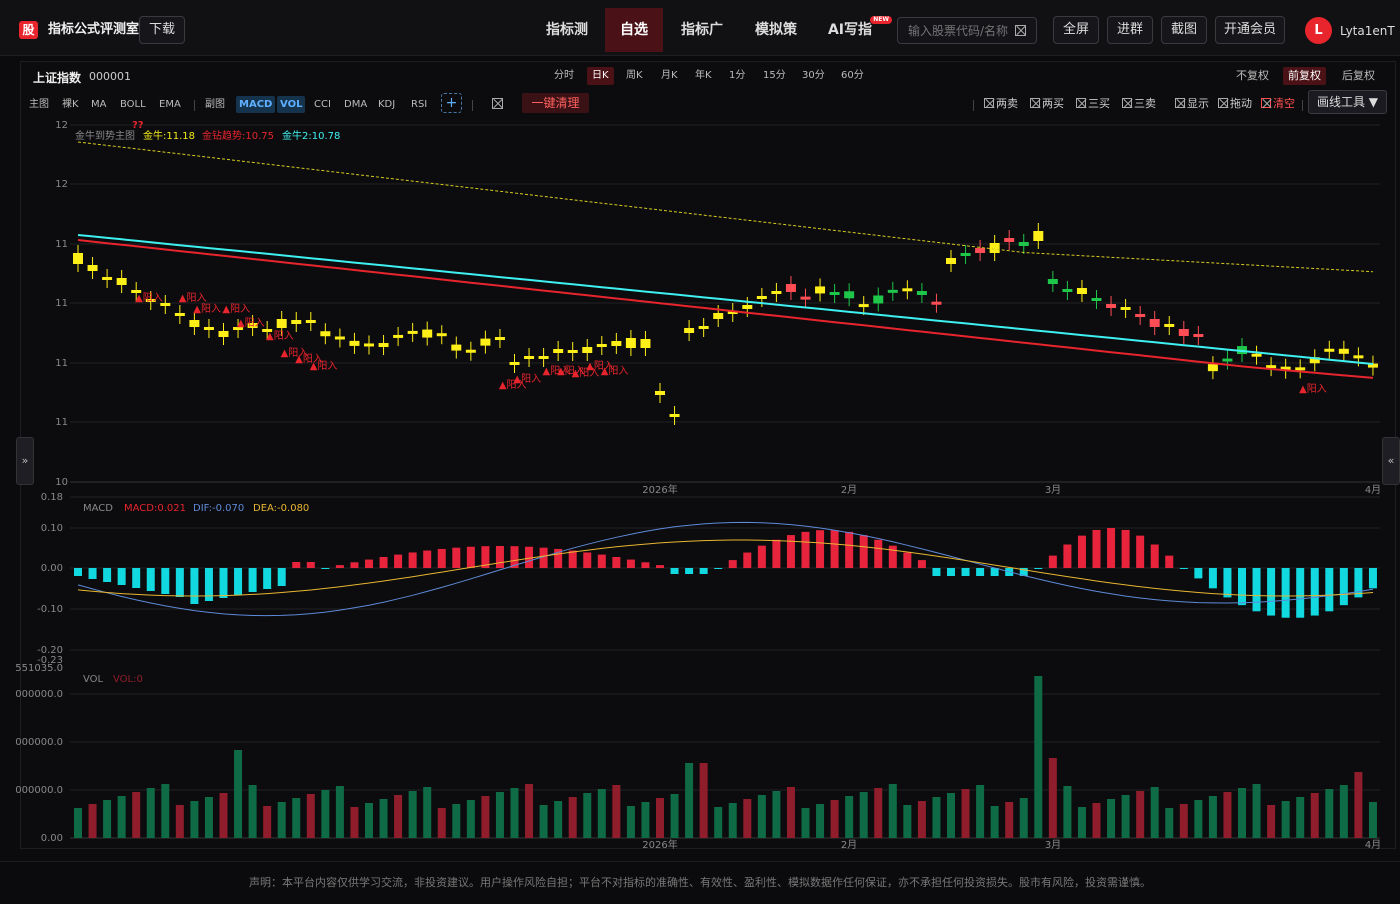 The width and height of the screenshot is (1400, 904). I want to click on vip-button: 开通会员, so click(1250, 30).